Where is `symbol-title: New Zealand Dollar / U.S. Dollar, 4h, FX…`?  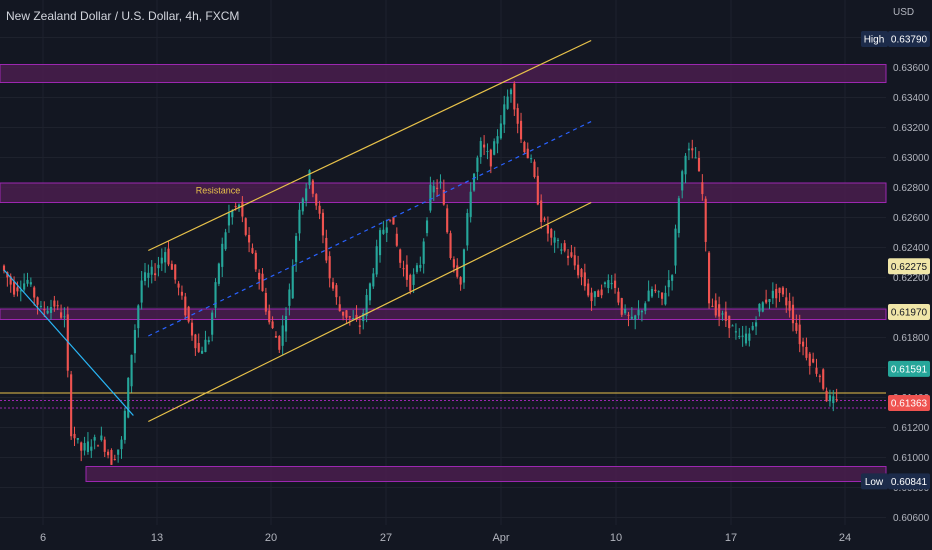
symbol-title: New Zealand Dollar / U.S. Dollar, 4h, FX… is located at coordinates (123, 16).